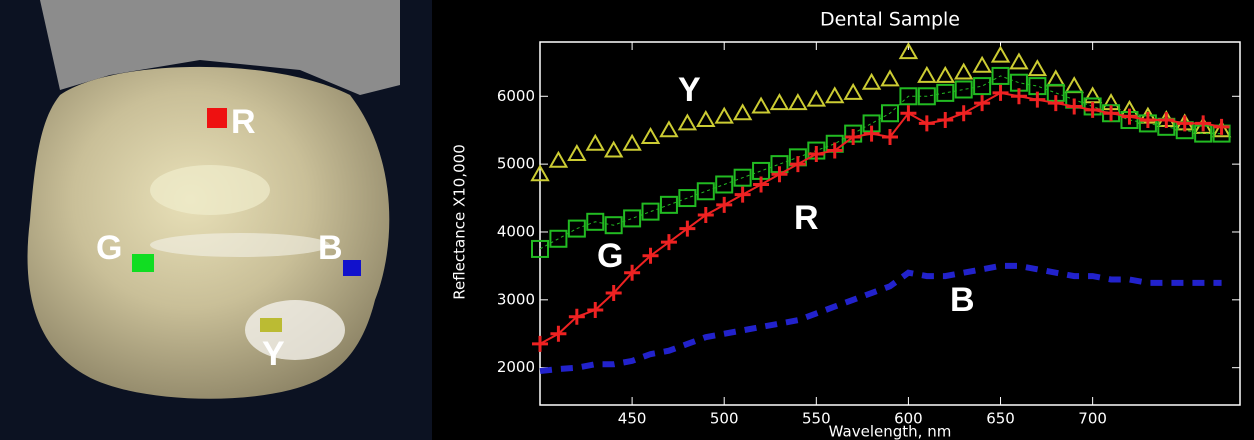 This screenshot has width=1254, height=440. What do you see at coordinates (271, 325) in the screenshot?
I see `marker-y` at bounding box center [271, 325].